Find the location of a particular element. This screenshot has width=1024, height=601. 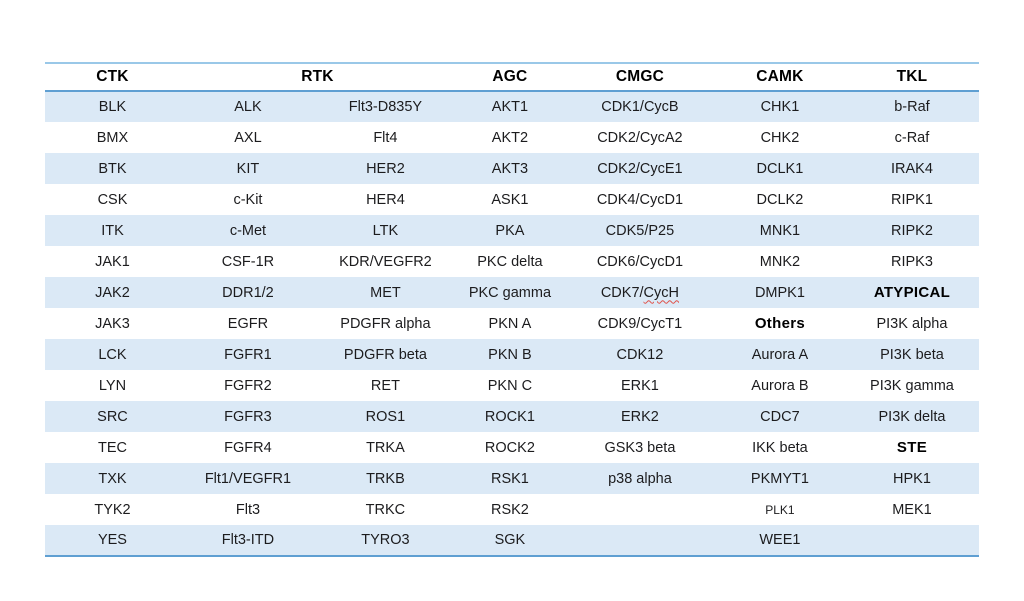

table-cell: PLK1 is located at coordinates (780, 509).